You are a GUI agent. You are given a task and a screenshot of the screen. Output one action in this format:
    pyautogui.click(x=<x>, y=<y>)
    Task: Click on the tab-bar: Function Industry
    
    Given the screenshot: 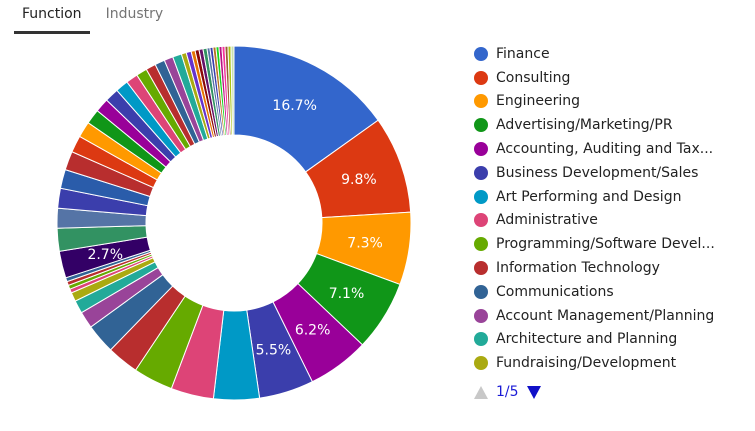 What is the action you would take?
    pyautogui.click(x=96, y=17)
    